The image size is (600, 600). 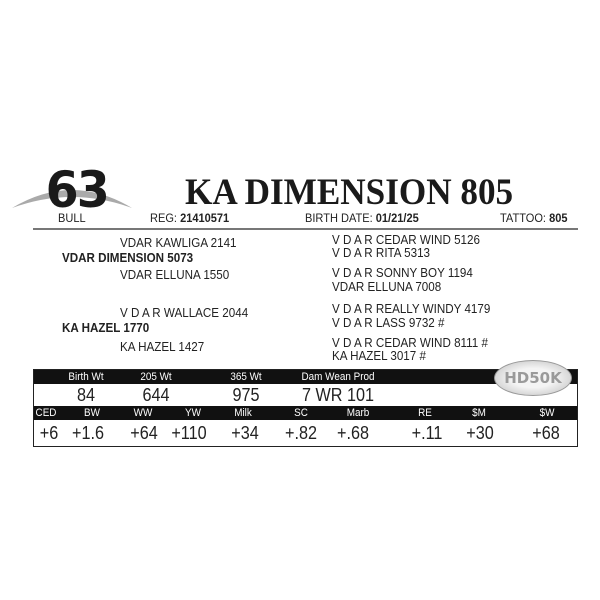 What do you see at coordinates (175, 275) in the screenshot?
I see `sire-dam: VDAR ELLUNA 1550` at bounding box center [175, 275].